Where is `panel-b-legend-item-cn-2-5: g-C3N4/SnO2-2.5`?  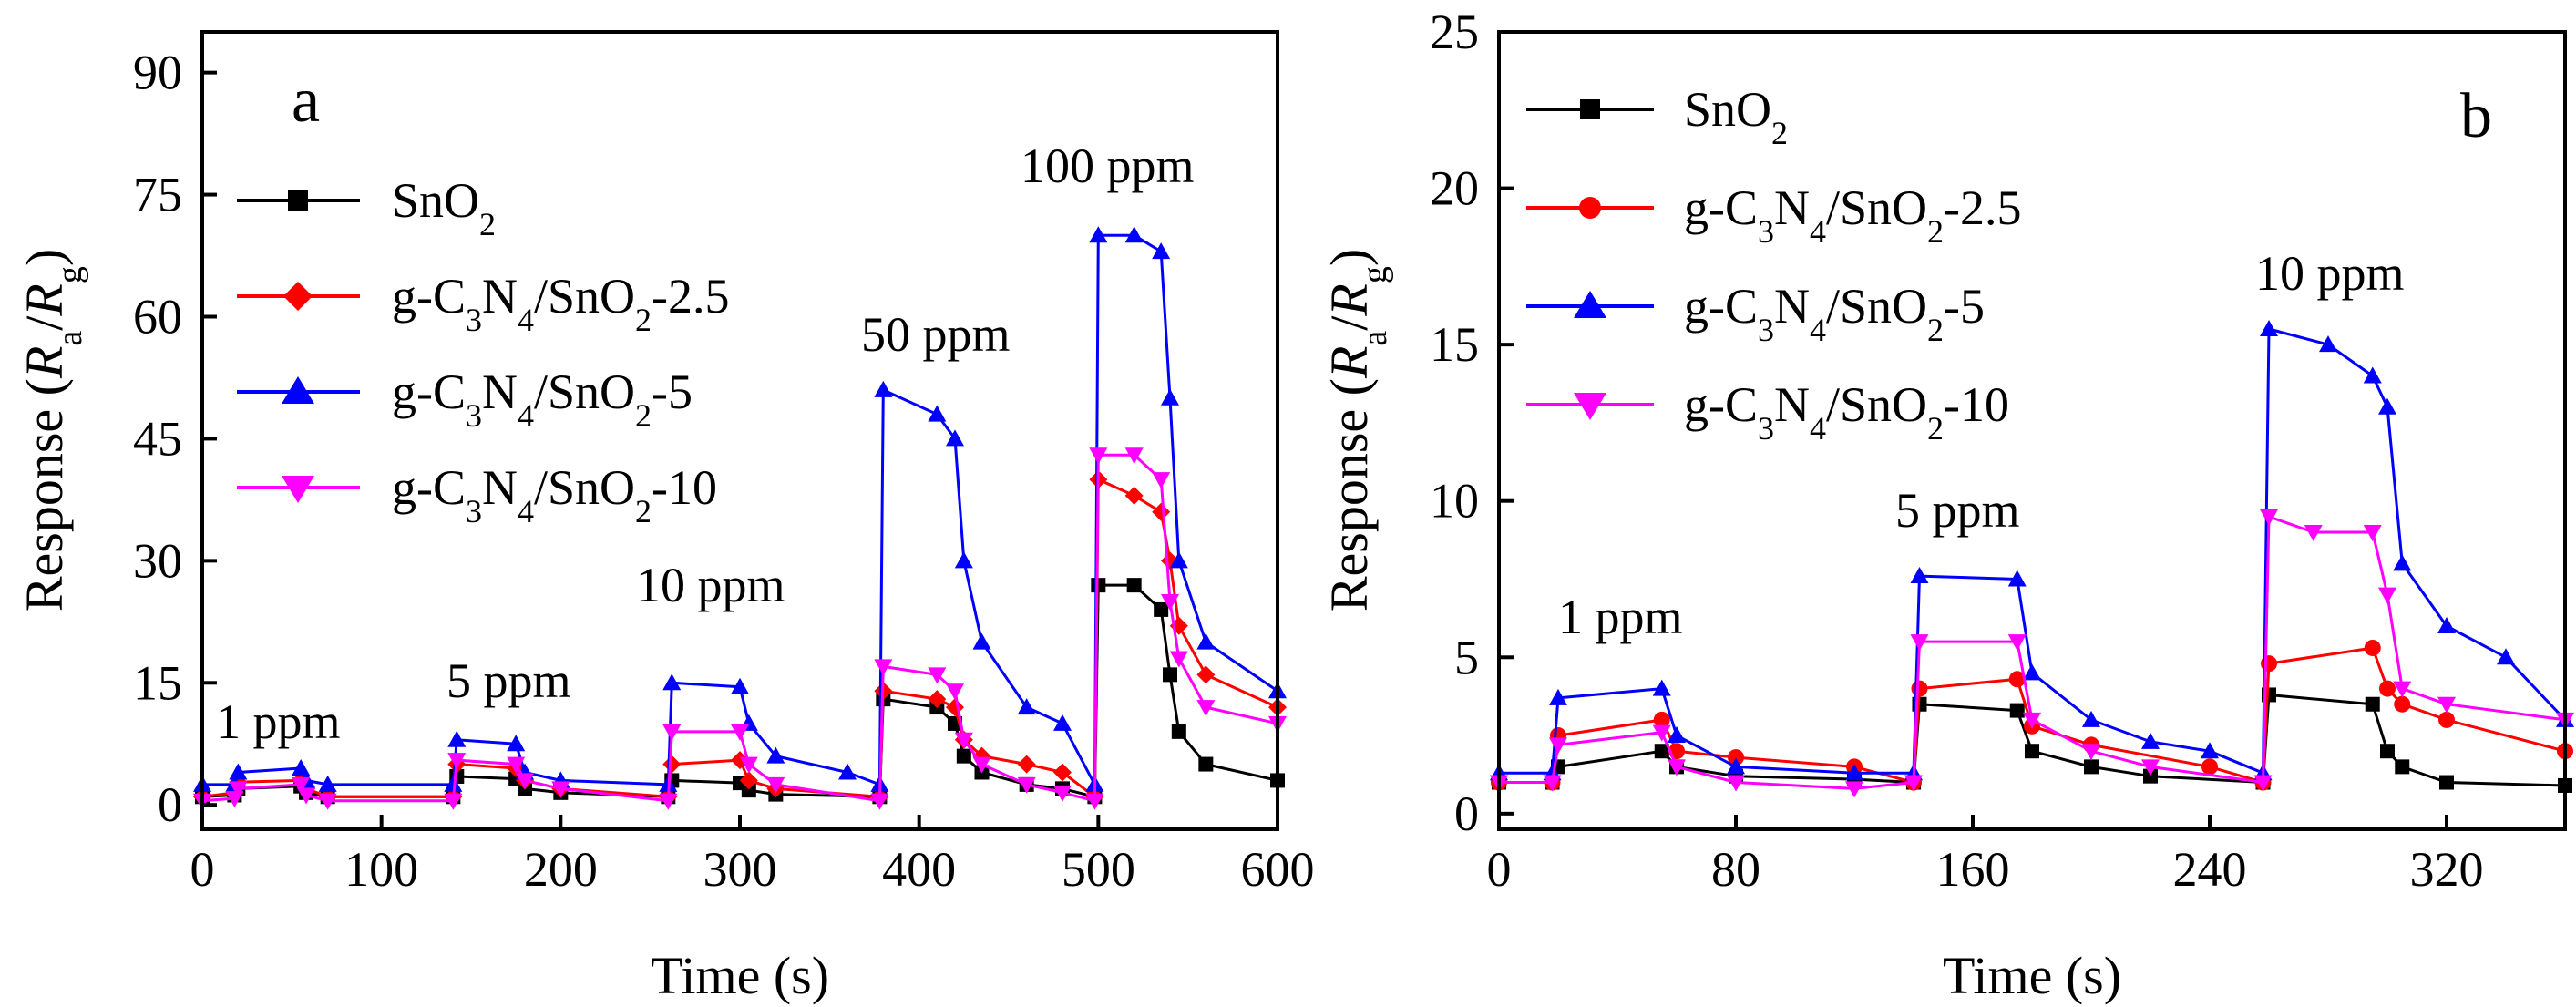 panel-b-legend-item-cn-2-5: g-C3N4/SnO2-2.5 is located at coordinates (1774, 215).